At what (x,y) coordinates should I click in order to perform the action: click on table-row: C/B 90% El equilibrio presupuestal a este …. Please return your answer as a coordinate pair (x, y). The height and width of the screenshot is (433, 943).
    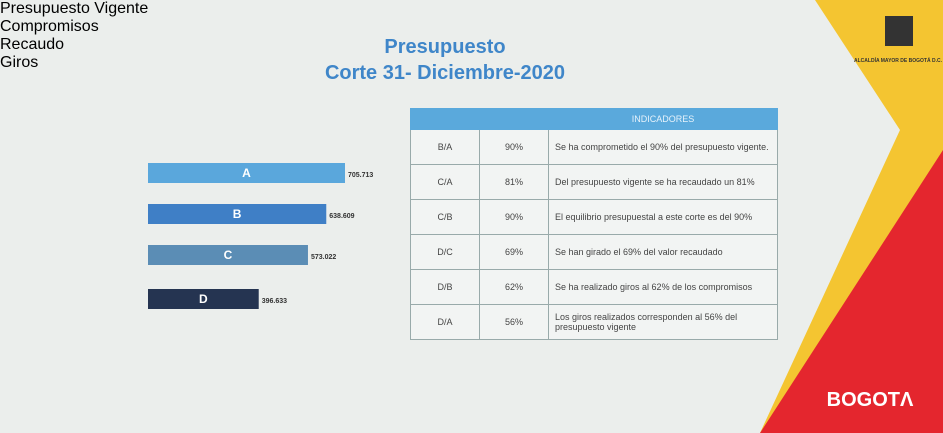
    Looking at the image, I should click on (594, 217).